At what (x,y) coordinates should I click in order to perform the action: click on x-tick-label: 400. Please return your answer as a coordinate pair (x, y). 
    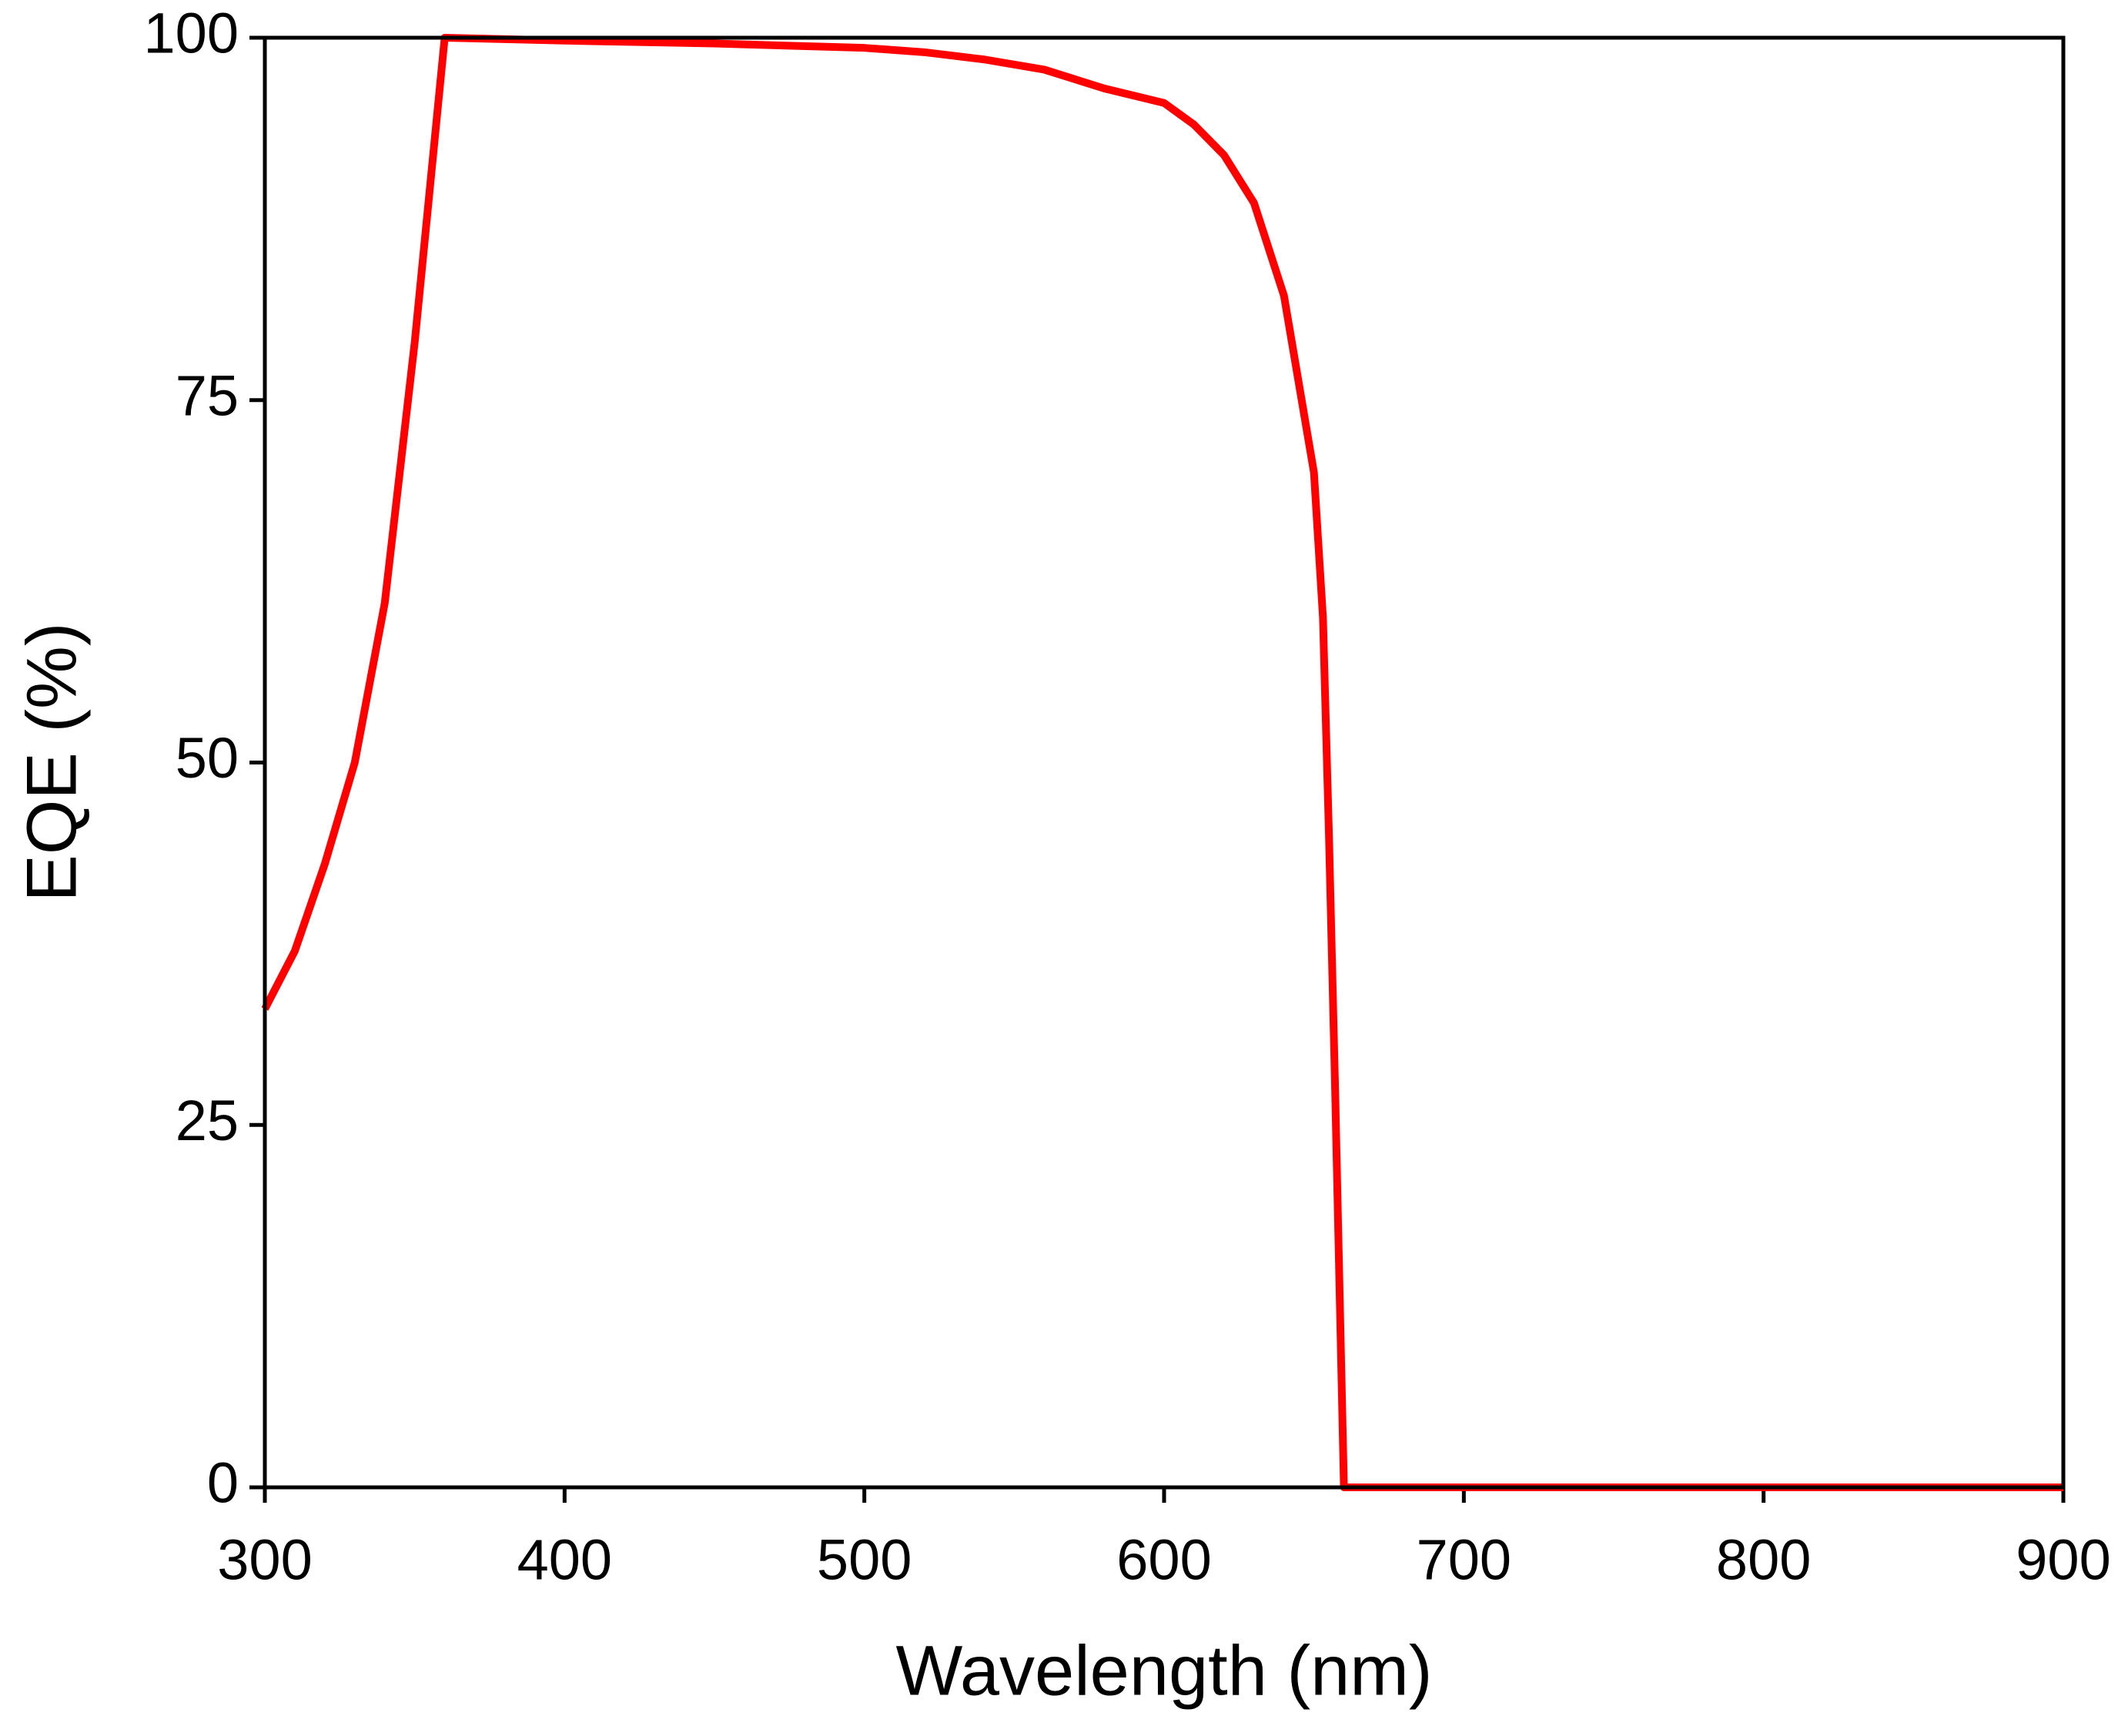
    Looking at the image, I should click on (564, 1560).